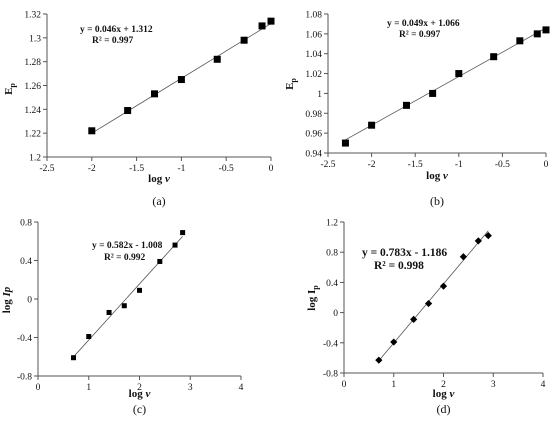  What do you see at coordinates (139, 388) in the screenshot?
I see `x-tick-label: 2` at bounding box center [139, 388].